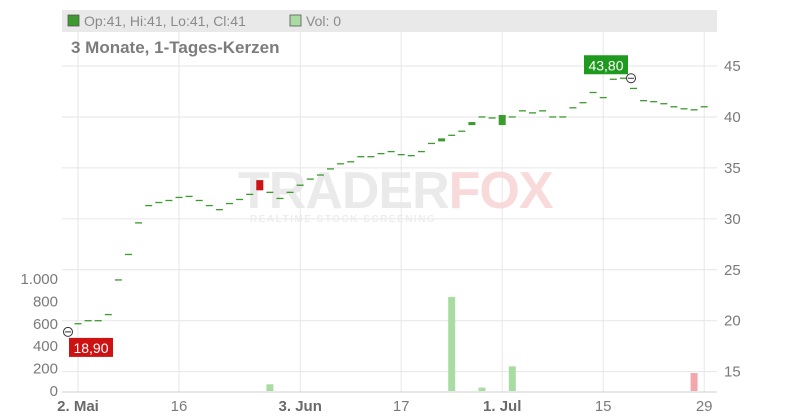 This screenshot has height=420, width=800. What do you see at coordinates (732, 270) in the screenshot?
I see `price-tick-label: 25` at bounding box center [732, 270].